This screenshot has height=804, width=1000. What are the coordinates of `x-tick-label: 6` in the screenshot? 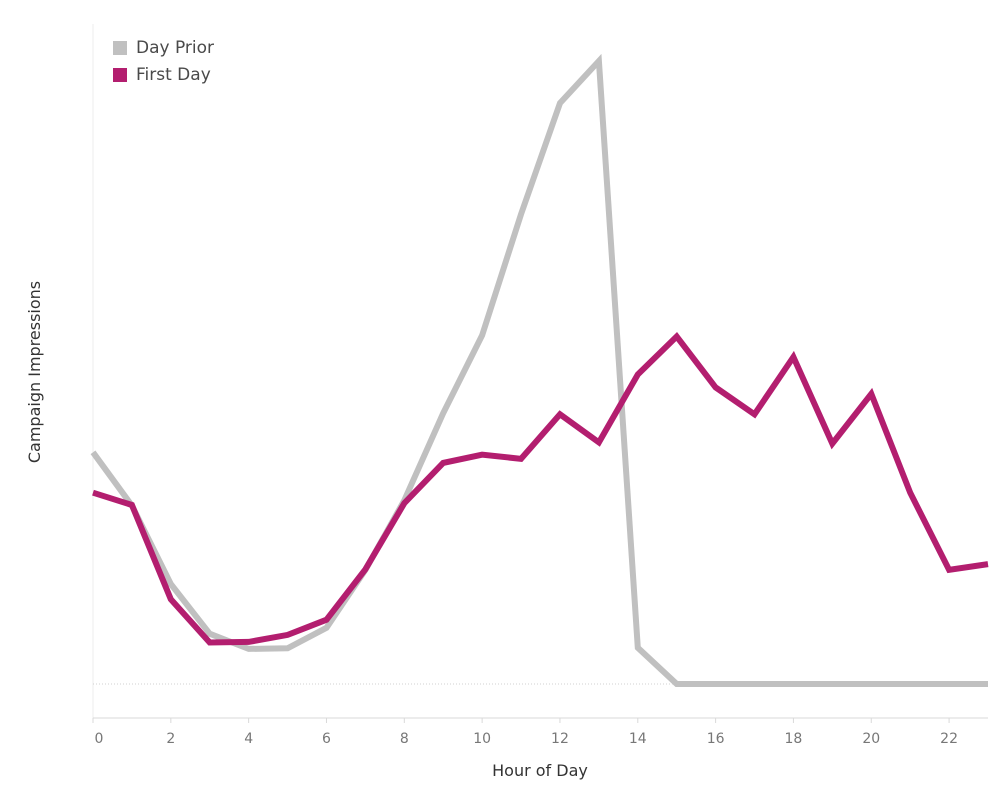 It's located at (326, 739).